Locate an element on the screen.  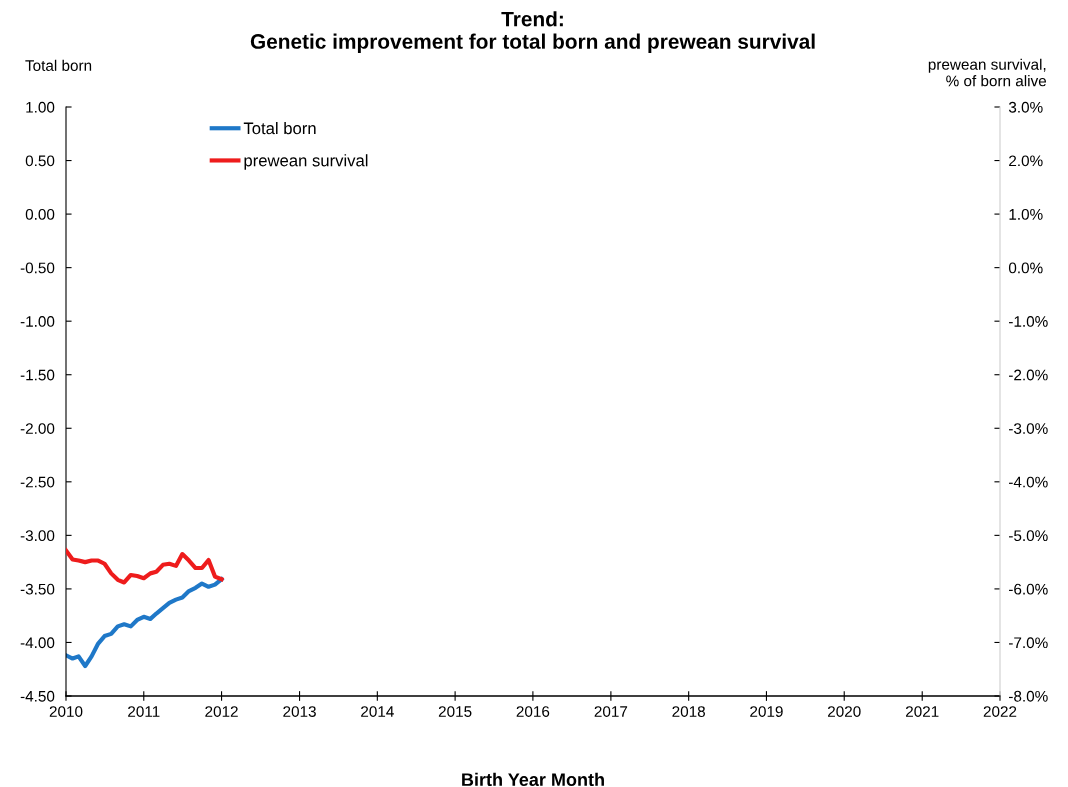
x-tick-label: 2020 is located at coordinates (844, 711).